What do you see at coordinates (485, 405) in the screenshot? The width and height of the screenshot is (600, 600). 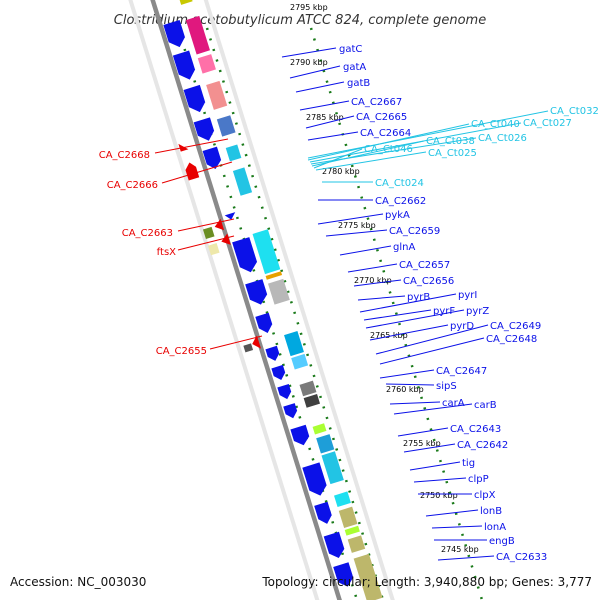 I see `gene-label: carB` at bounding box center [485, 405].